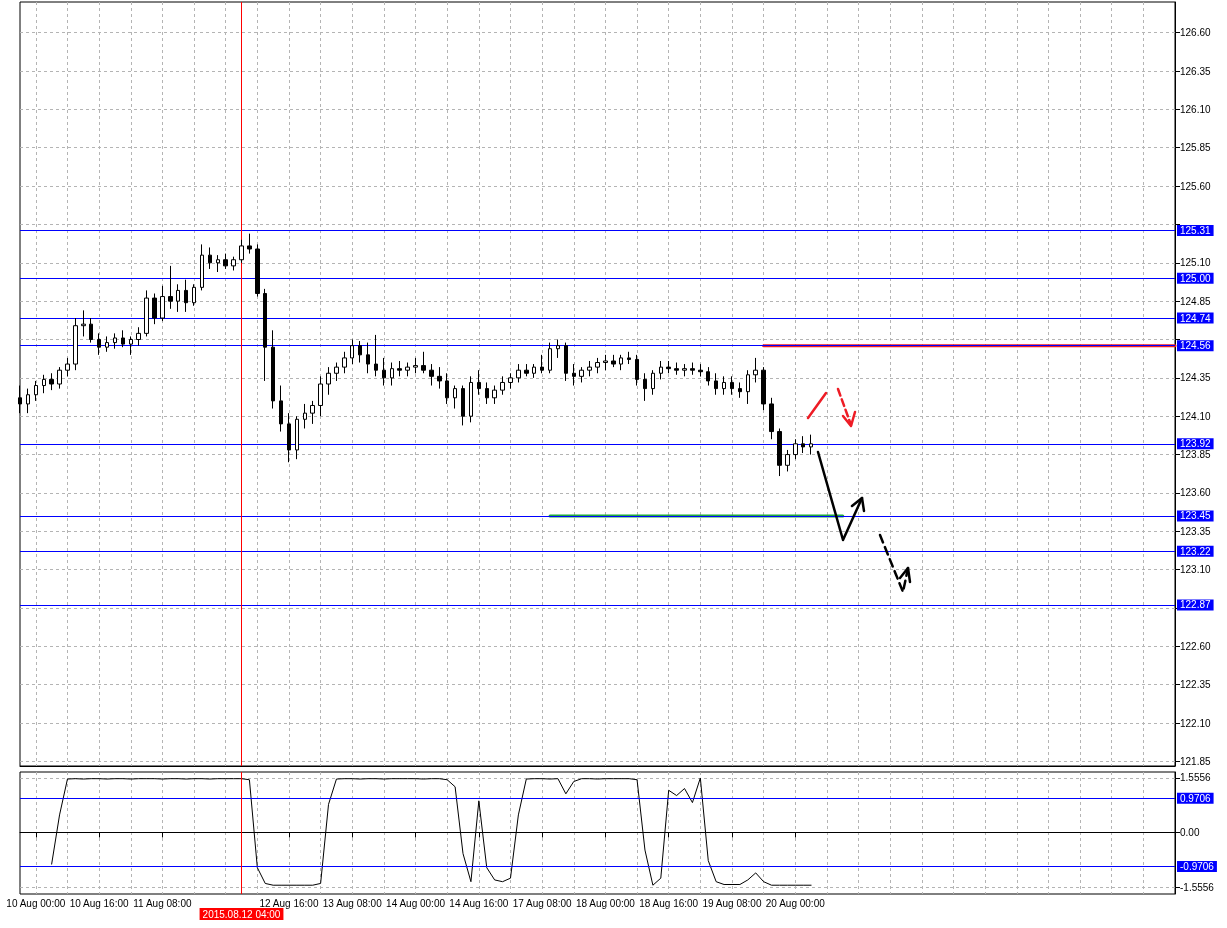  I want to click on y-tick-label: 126.10, so click(1196, 109).